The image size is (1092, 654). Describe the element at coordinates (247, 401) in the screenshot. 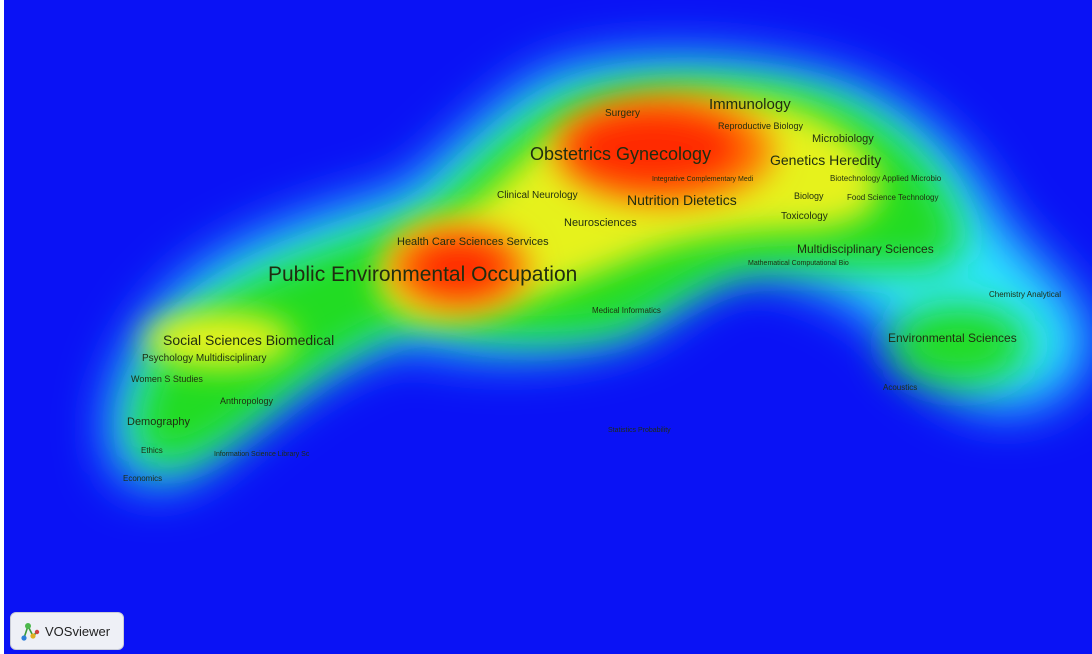

I see `term-label: Anthropology` at that location.